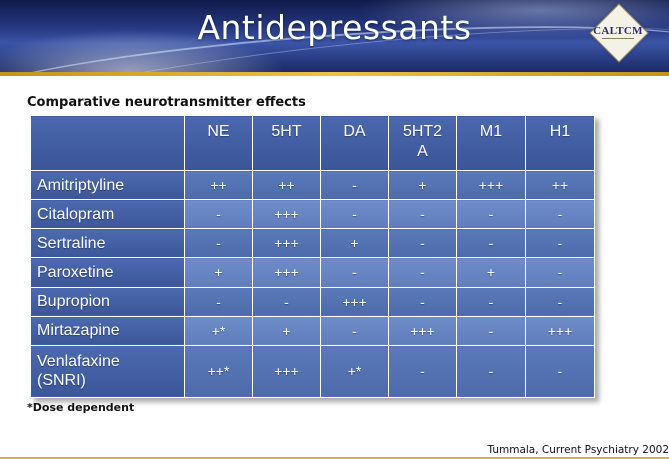  What do you see at coordinates (166, 102) in the screenshot?
I see `table-caption: Comparative neurotransmitter effects` at bounding box center [166, 102].